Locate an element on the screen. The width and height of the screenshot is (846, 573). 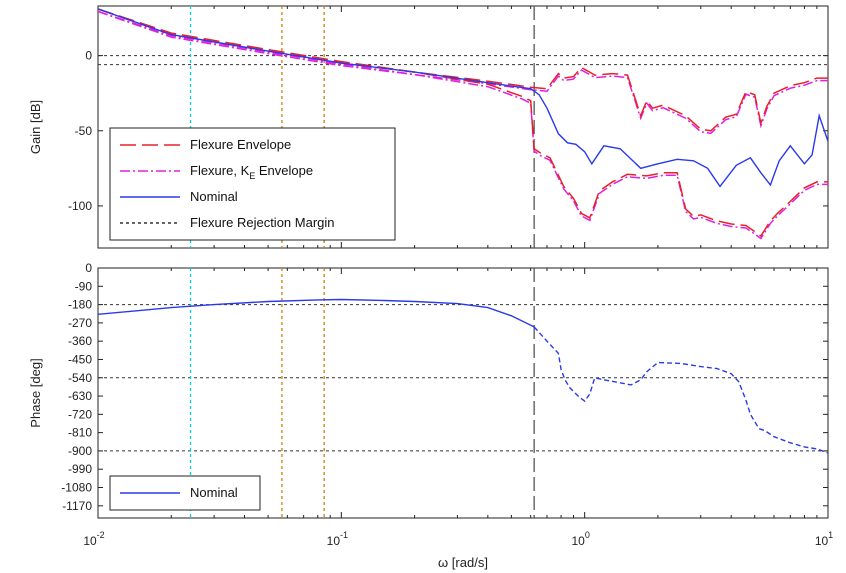
gain-ytick-label: -100 is located at coordinates (80, 206).